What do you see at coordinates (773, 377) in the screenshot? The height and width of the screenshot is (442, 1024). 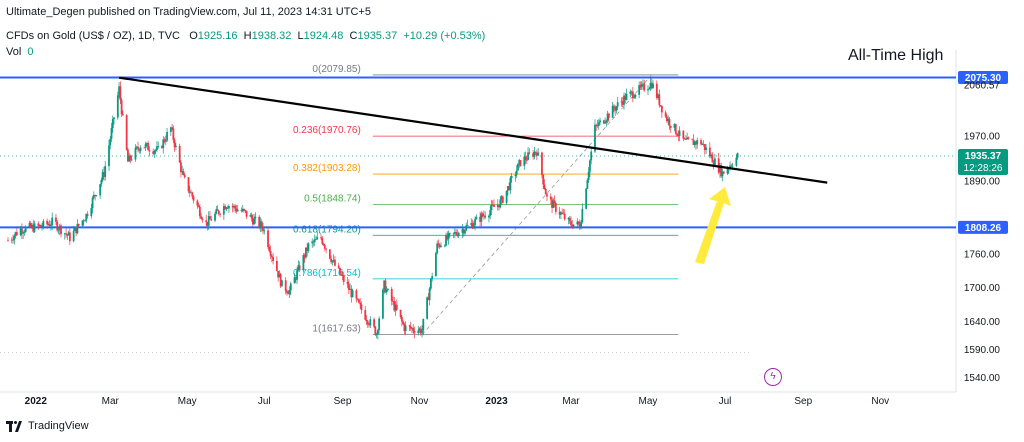 I see `lightning-icon: ϟ` at bounding box center [773, 377].